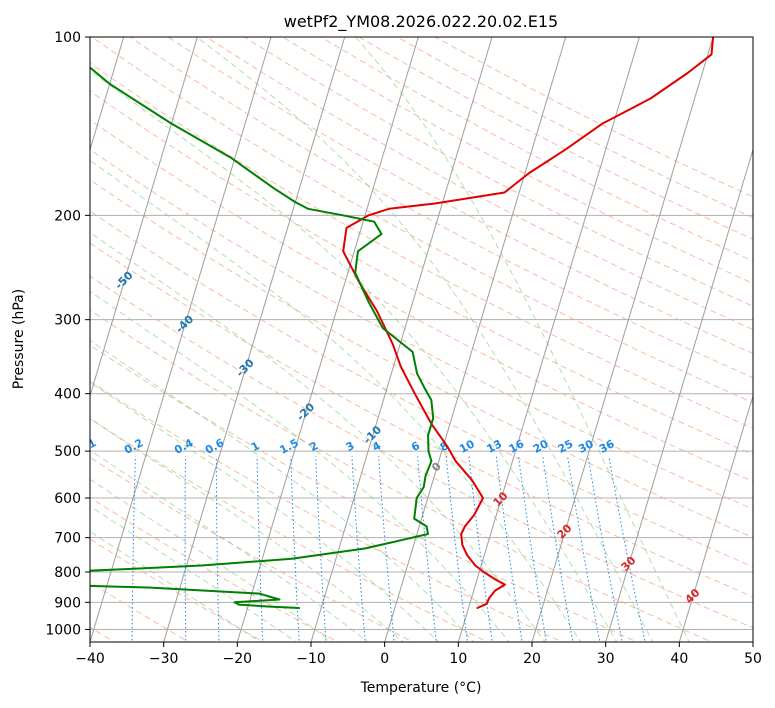 The width and height of the screenshot is (775, 708). Describe the element at coordinates (384, 659) in the screenshot. I see `x-tick-label: 0` at that location.